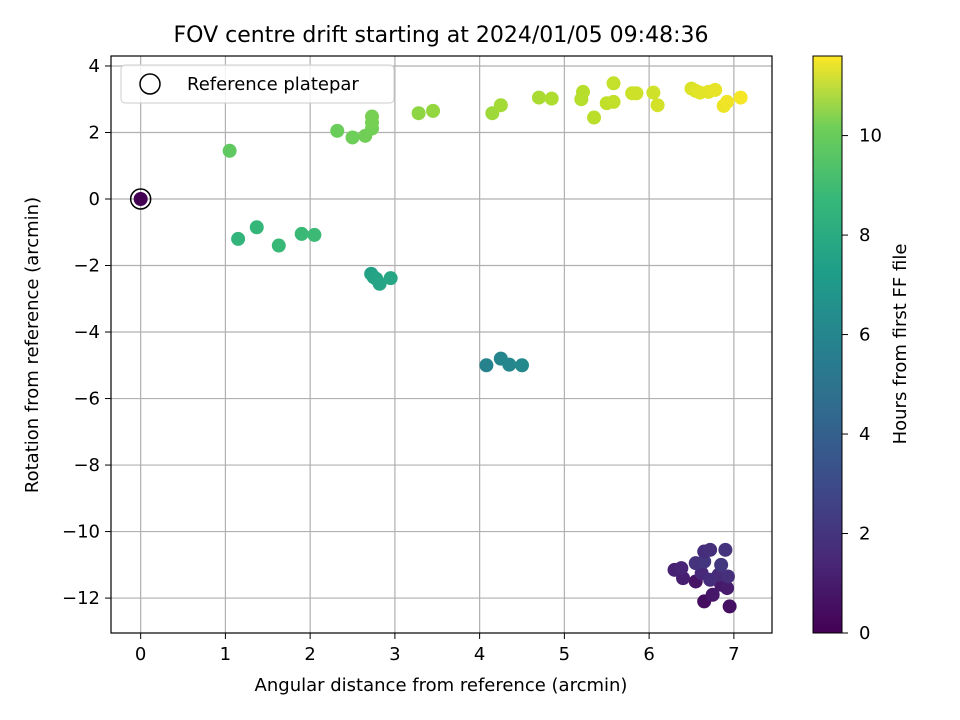 Image resolution: width=960 pixels, height=720 pixels. What do you see at coordinates (81, 598) in the screenshot?
I see `y-tick-label: −12` at bounding box center [81, 598].